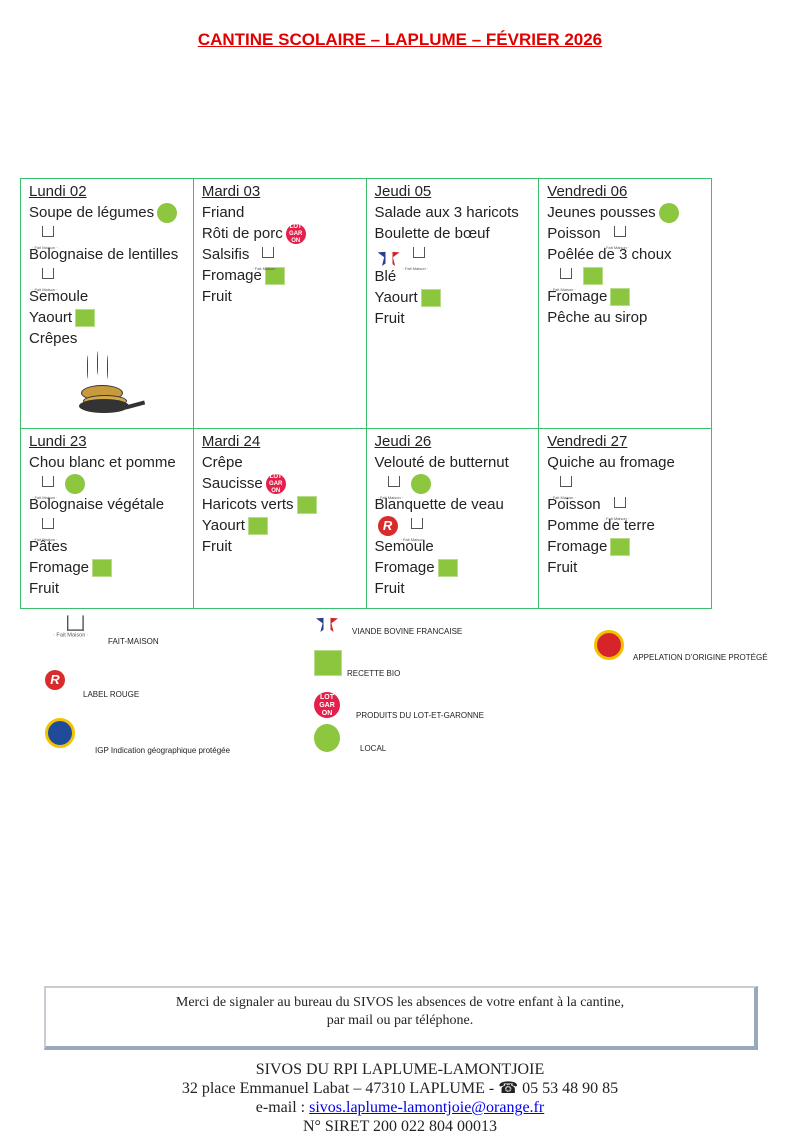 Image resolution: width=800 pixels, height=1144 pixels. Describe the element at coordinates (597, 318) in the screenshot. I see `menu-item-label: Pêche au sirop` at that location.